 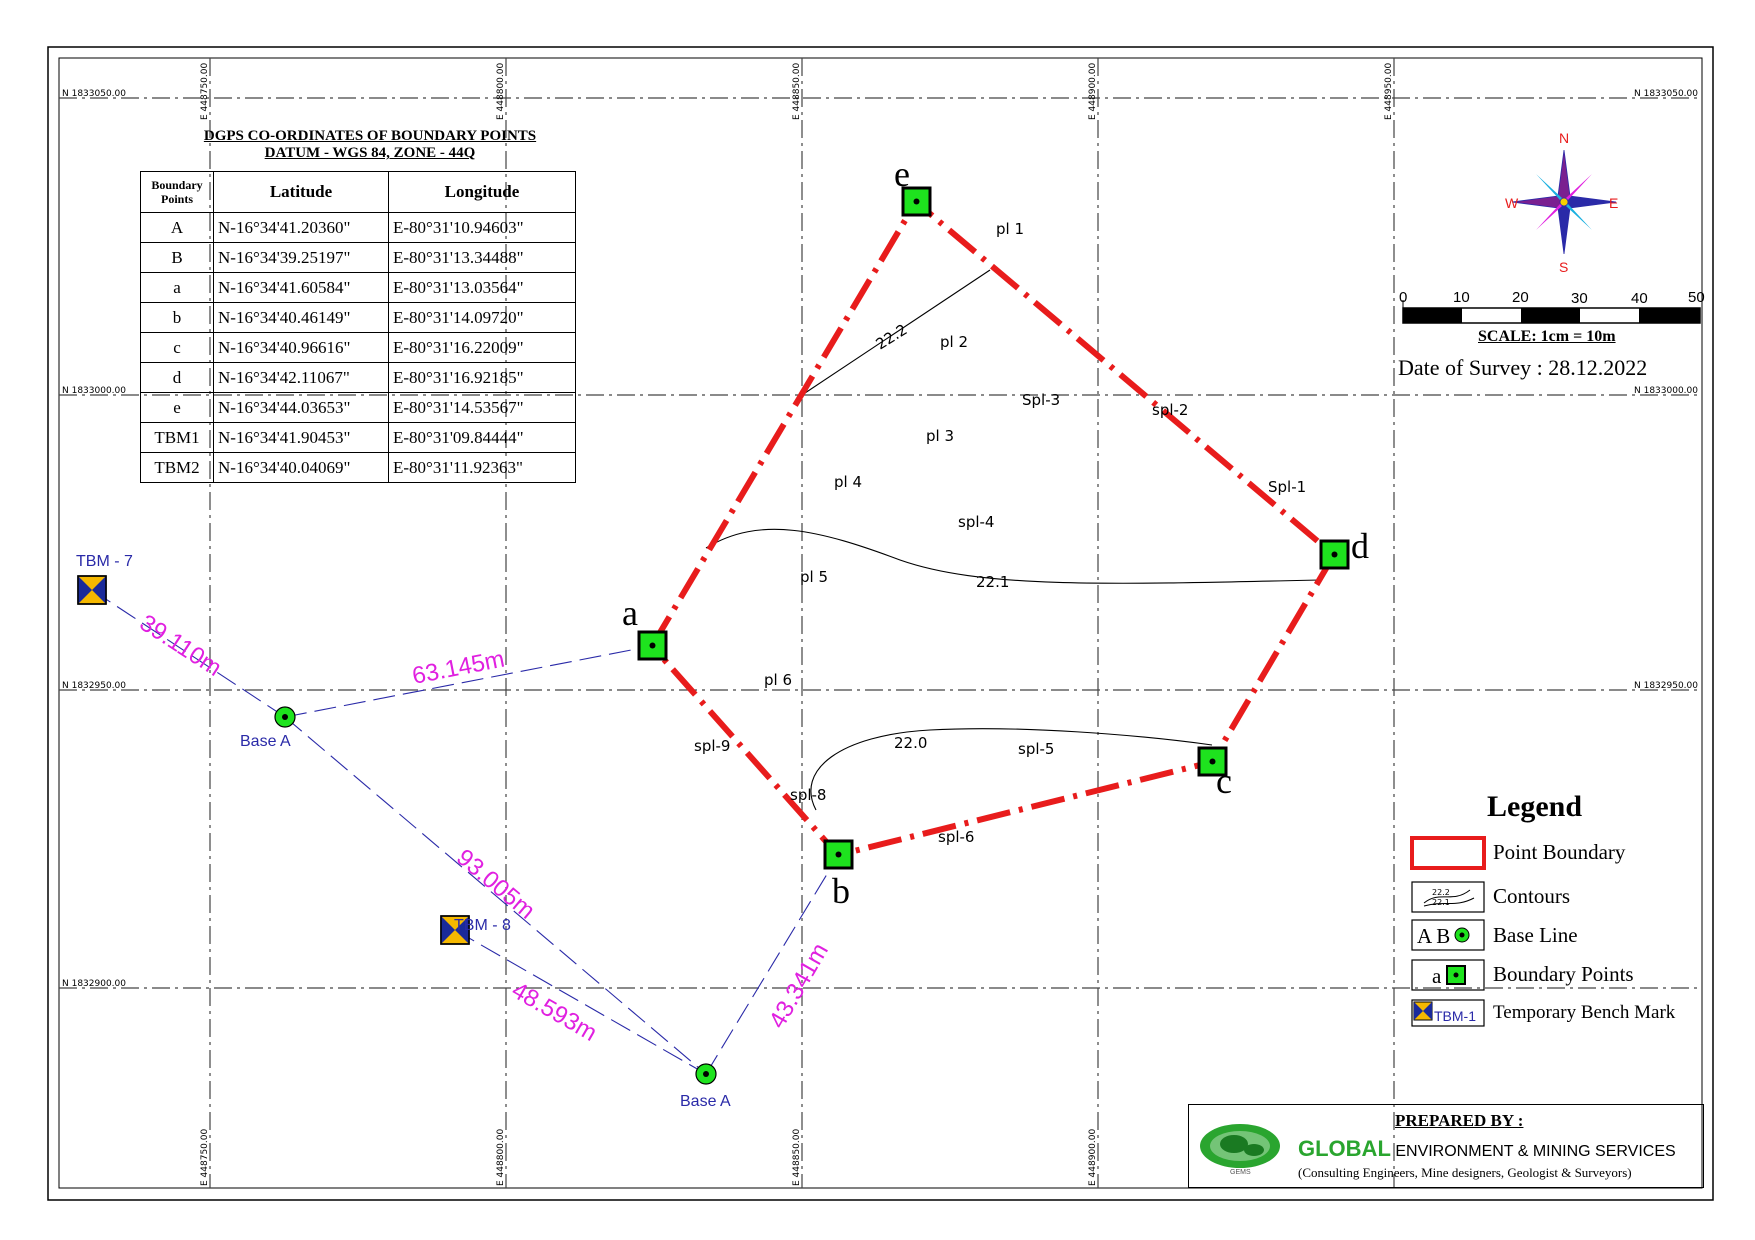 I want to click on spot-label: pl 1, so click(x=1010, y=229).